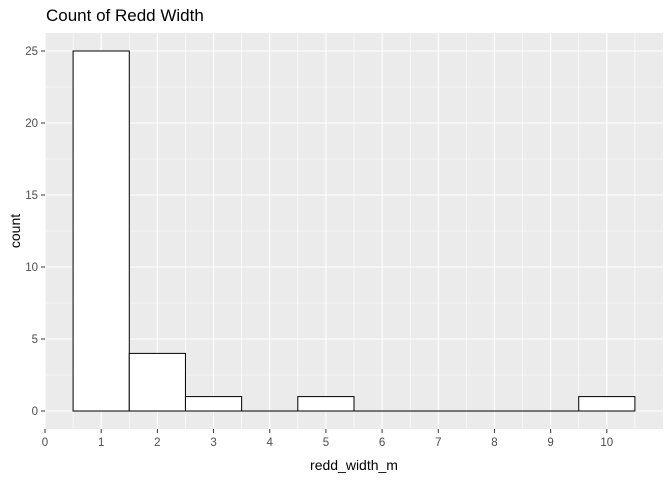 The width and height of the screenshot is (672, 480). What do you see at coordinates (326, 443) in the screenshot?
I see `x-tick-label: 5` at bounding box center [326, 443].